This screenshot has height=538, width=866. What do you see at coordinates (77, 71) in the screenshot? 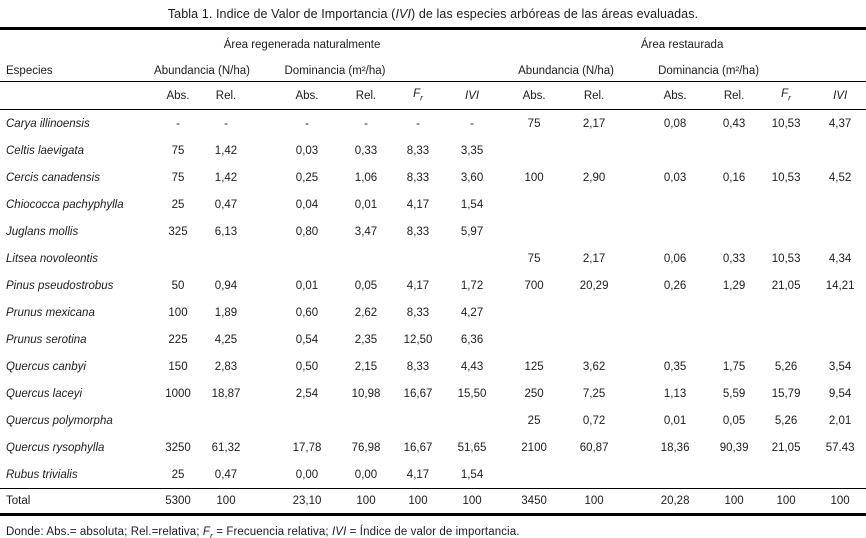
I see `species-column-header: Especies` at bounding box center [77, 71].